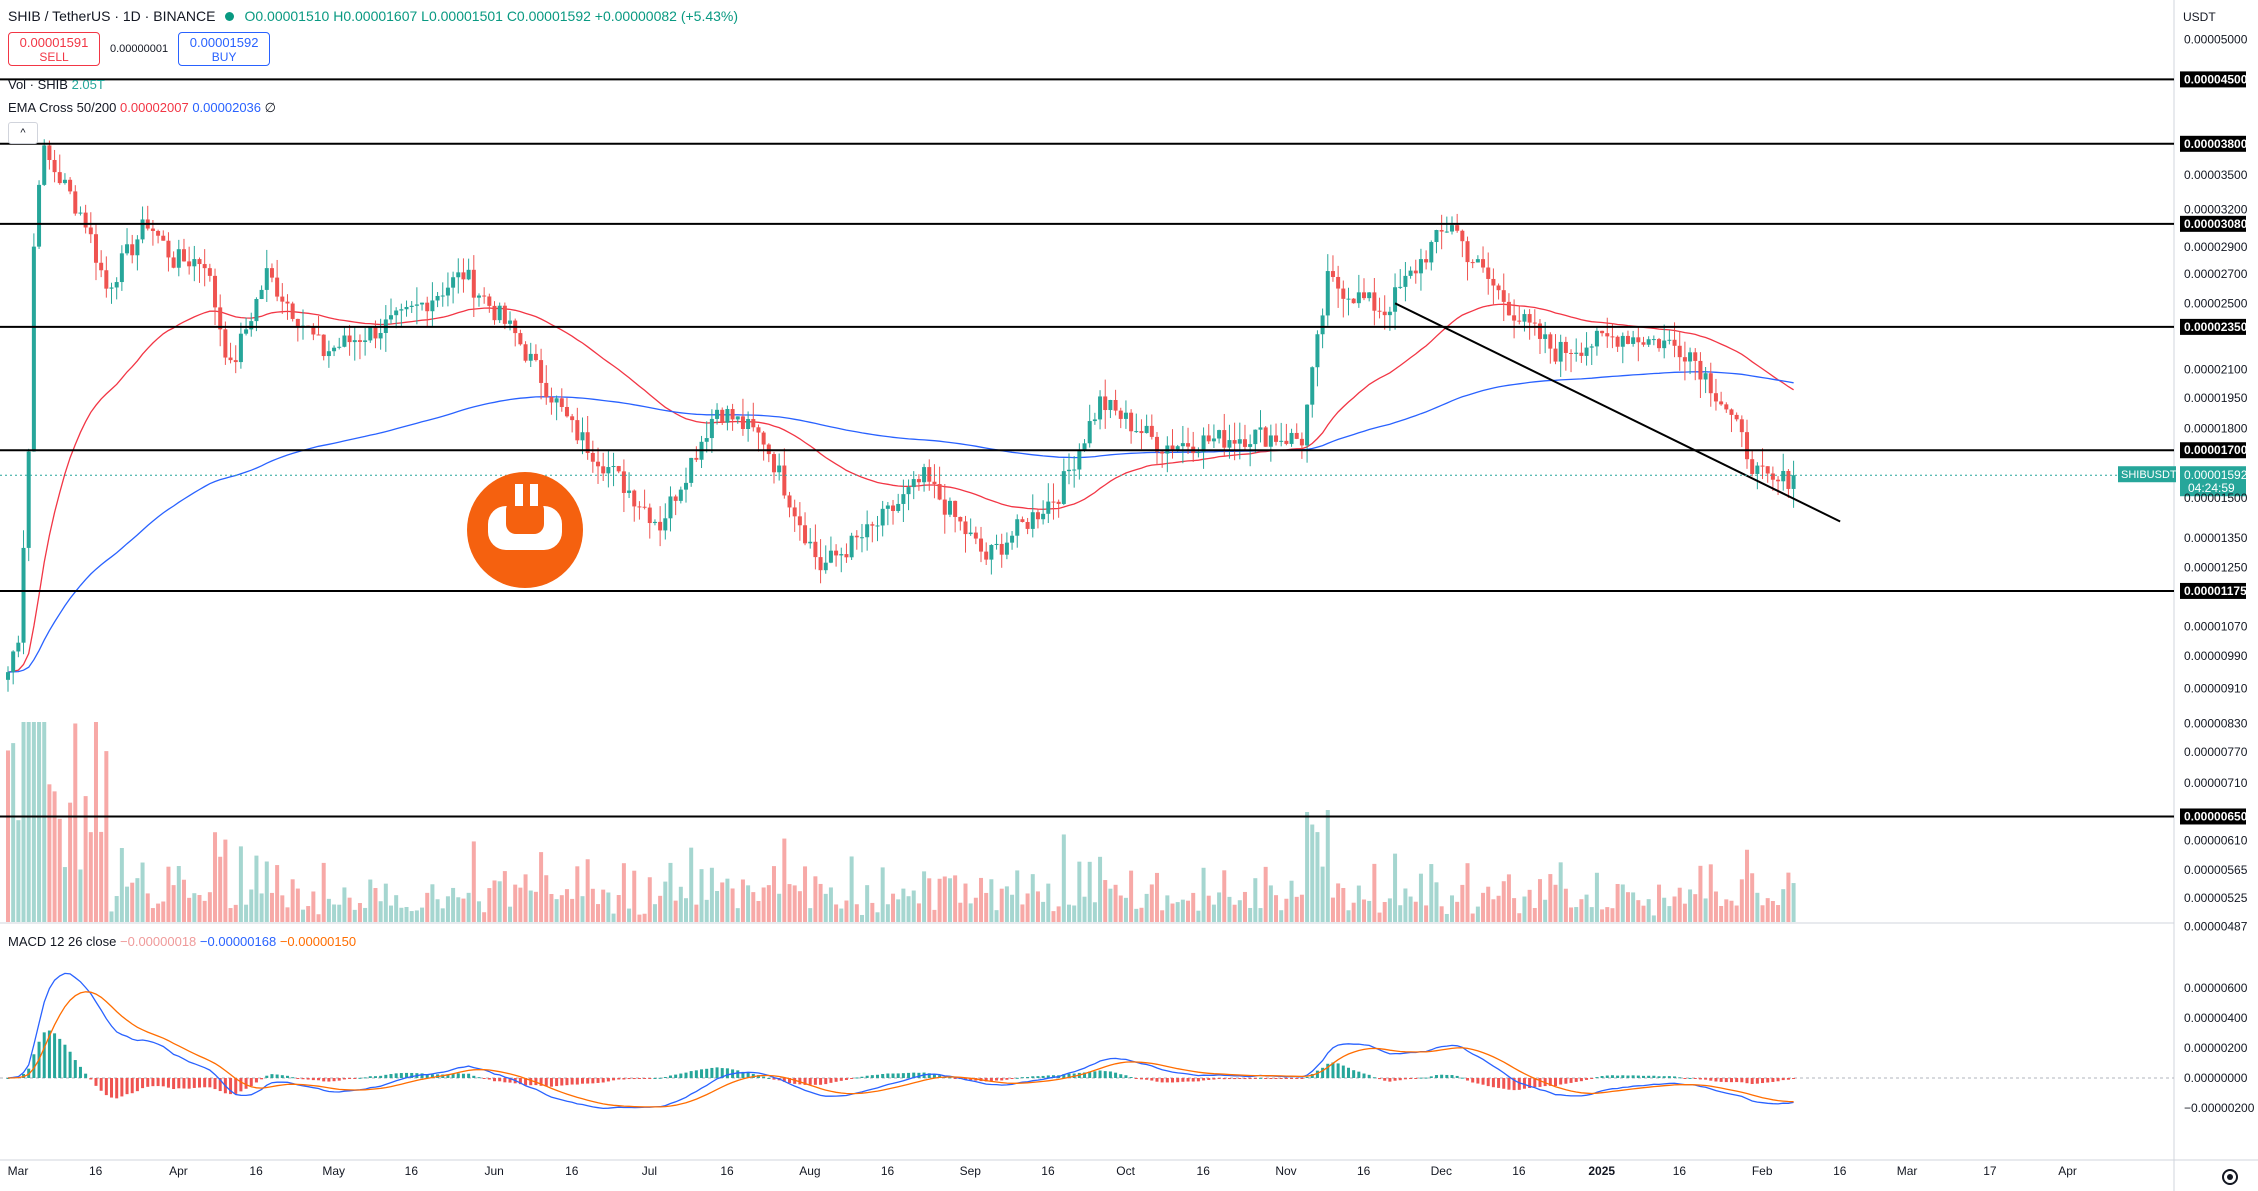  Describe the element at coordinates (1601, 1171) in the screenshot. I see `time-tick-label: 2025` at that location.